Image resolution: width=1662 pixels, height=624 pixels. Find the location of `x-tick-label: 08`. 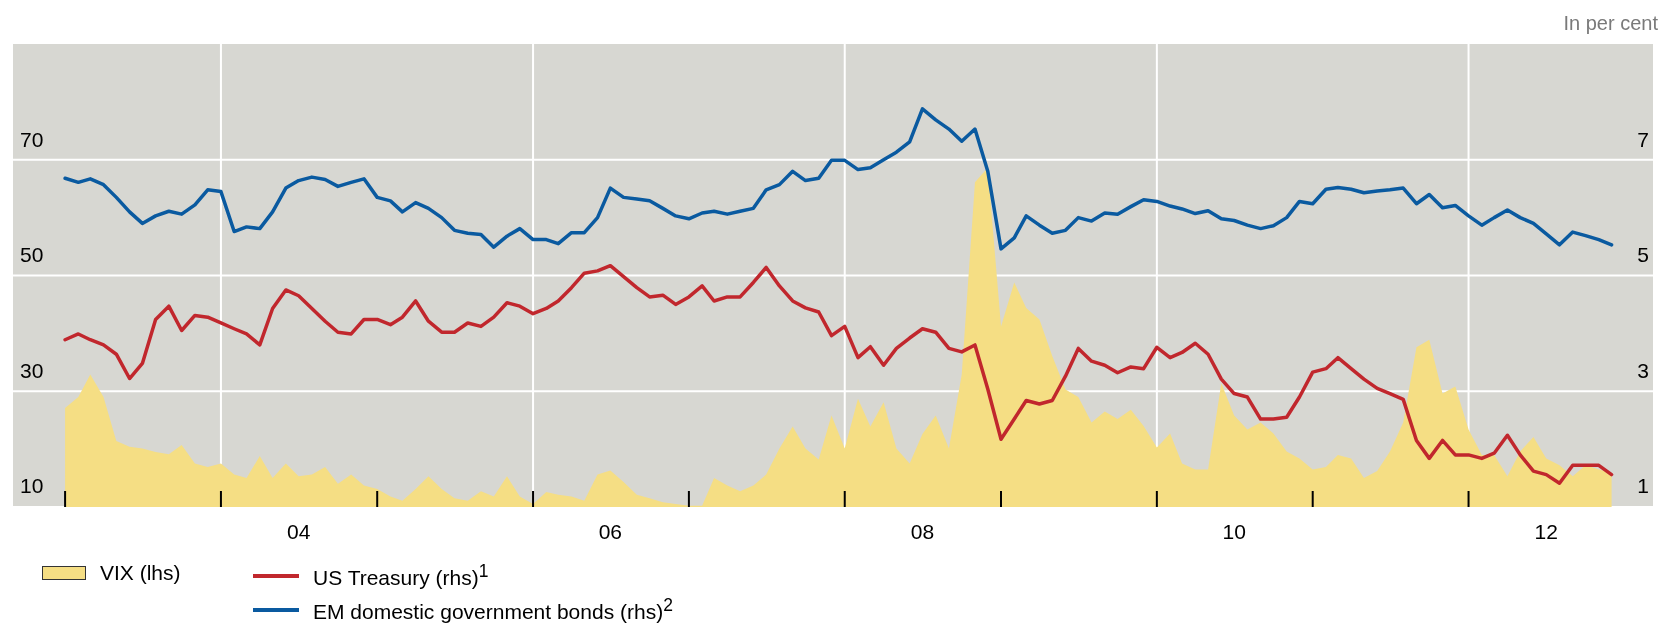

x-tick-label: 08 is located at coordinates (922, 531).